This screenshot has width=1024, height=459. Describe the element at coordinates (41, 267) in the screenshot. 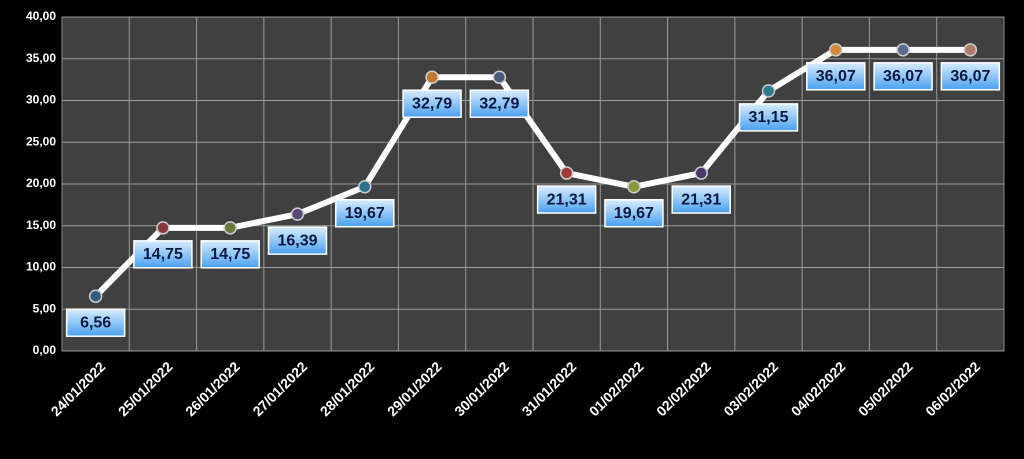

I see `y-tick-label: 10,00` at that location.